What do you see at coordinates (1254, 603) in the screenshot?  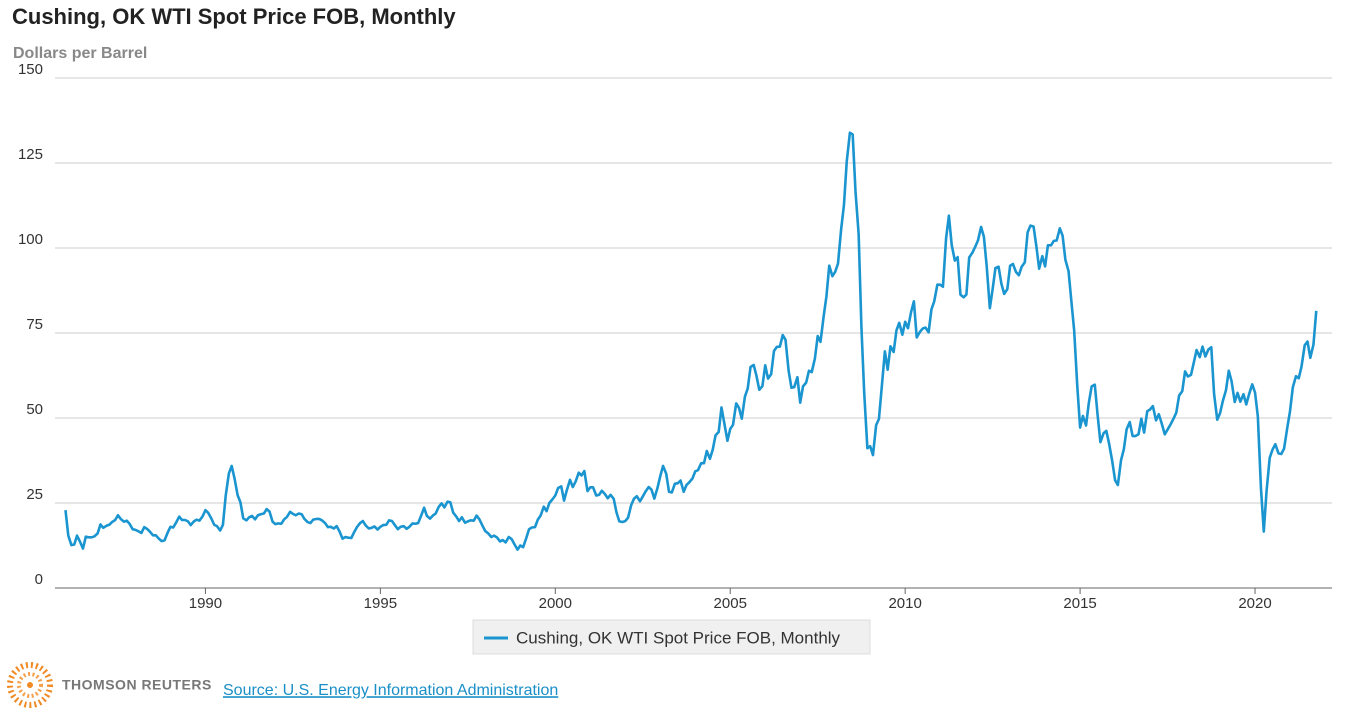 I see `x-tick-label: 2020` at bounding box center [1254, 603].